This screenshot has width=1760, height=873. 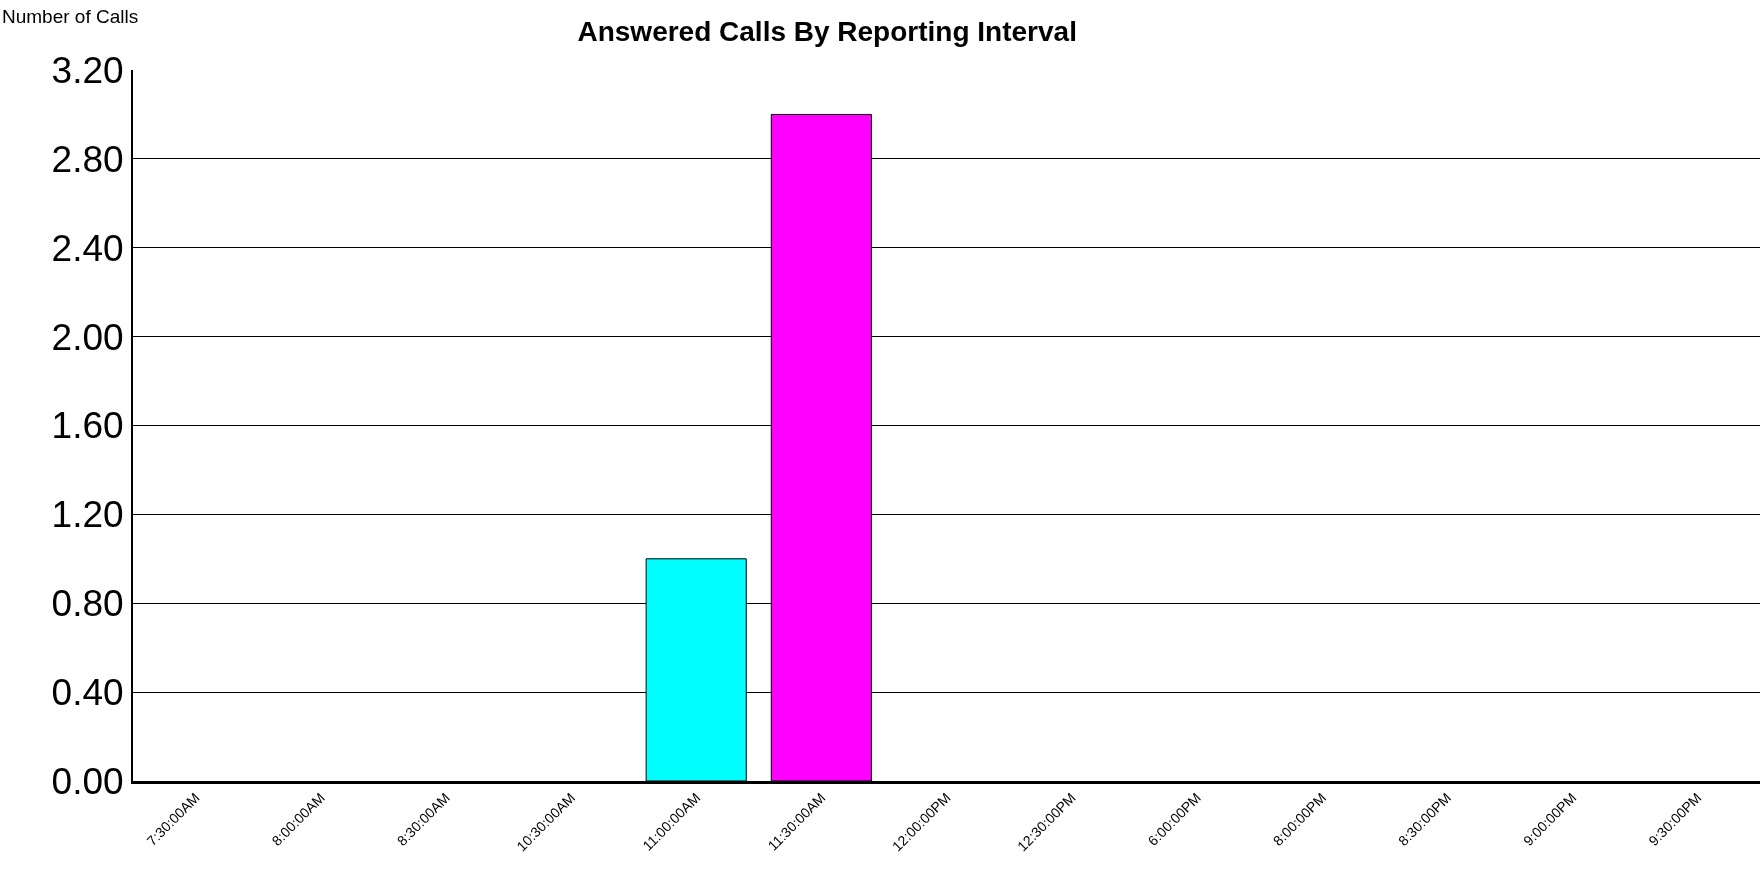 I want to click on y-tick-label: 0.80, so click(x=87, y=604).